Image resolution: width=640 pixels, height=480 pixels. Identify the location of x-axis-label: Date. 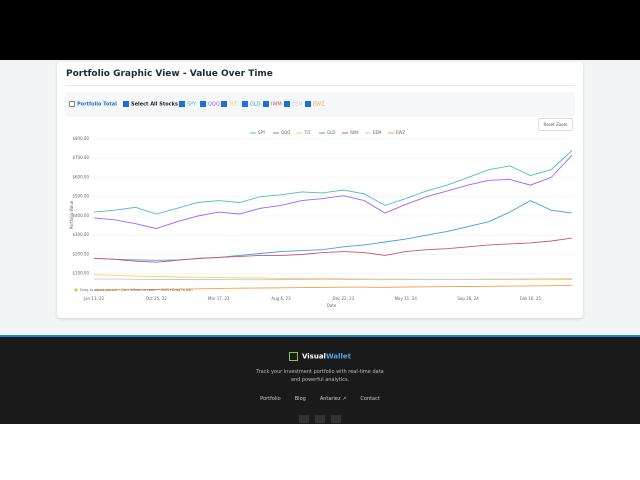
(332, 305).